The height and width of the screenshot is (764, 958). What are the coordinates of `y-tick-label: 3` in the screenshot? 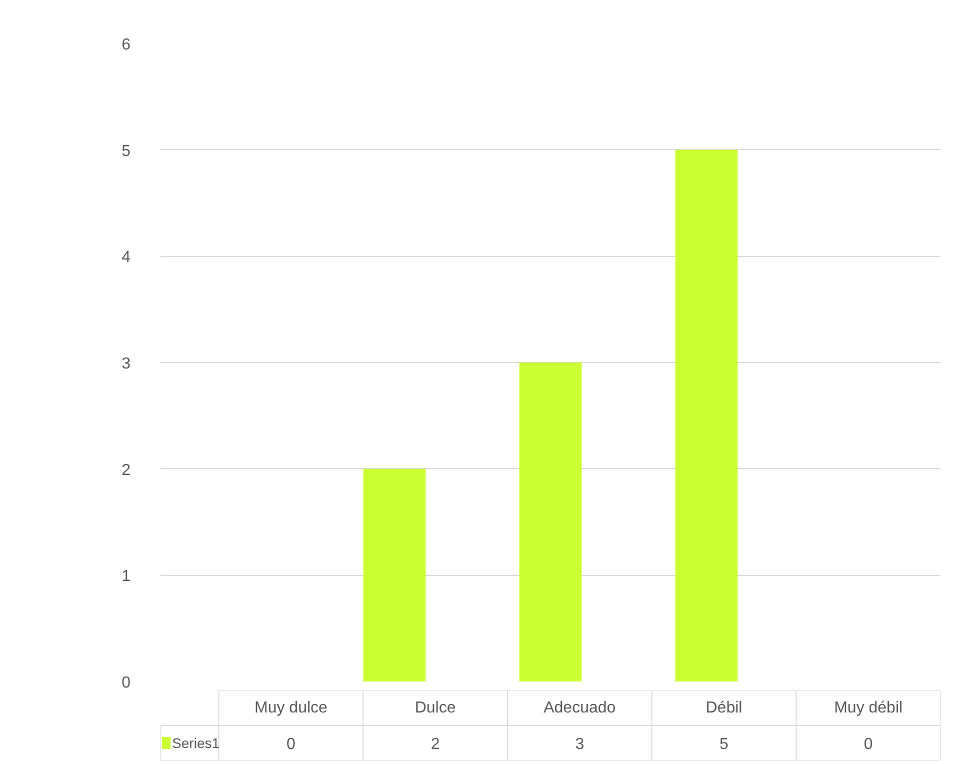 It's located at (126, 364).